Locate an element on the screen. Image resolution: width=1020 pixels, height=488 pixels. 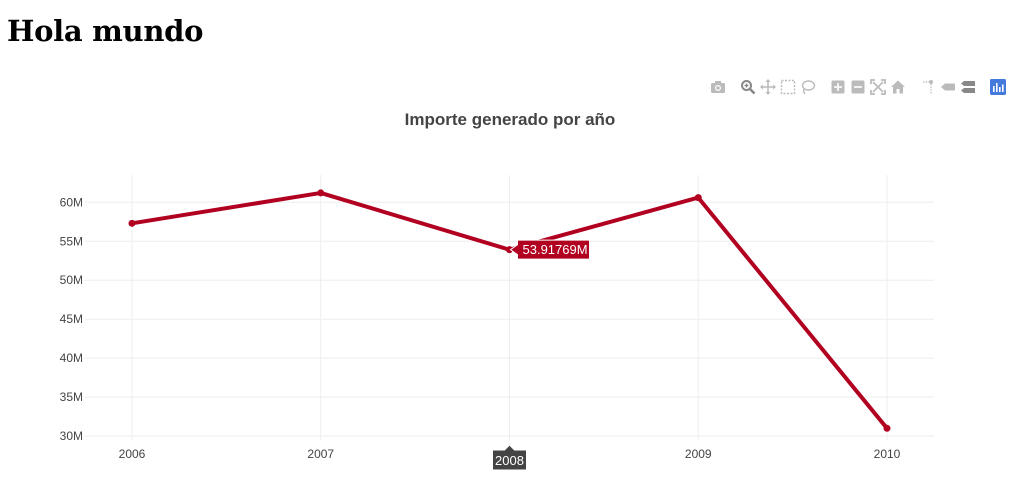
y-tick-label: 45M is located at coordinates (71, 319).